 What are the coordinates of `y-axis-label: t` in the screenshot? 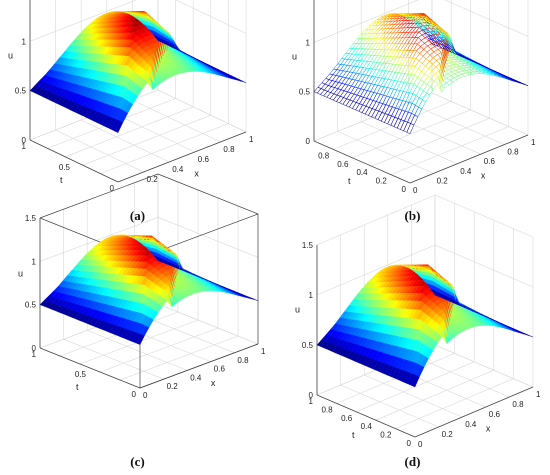 It's located at (353, 435).